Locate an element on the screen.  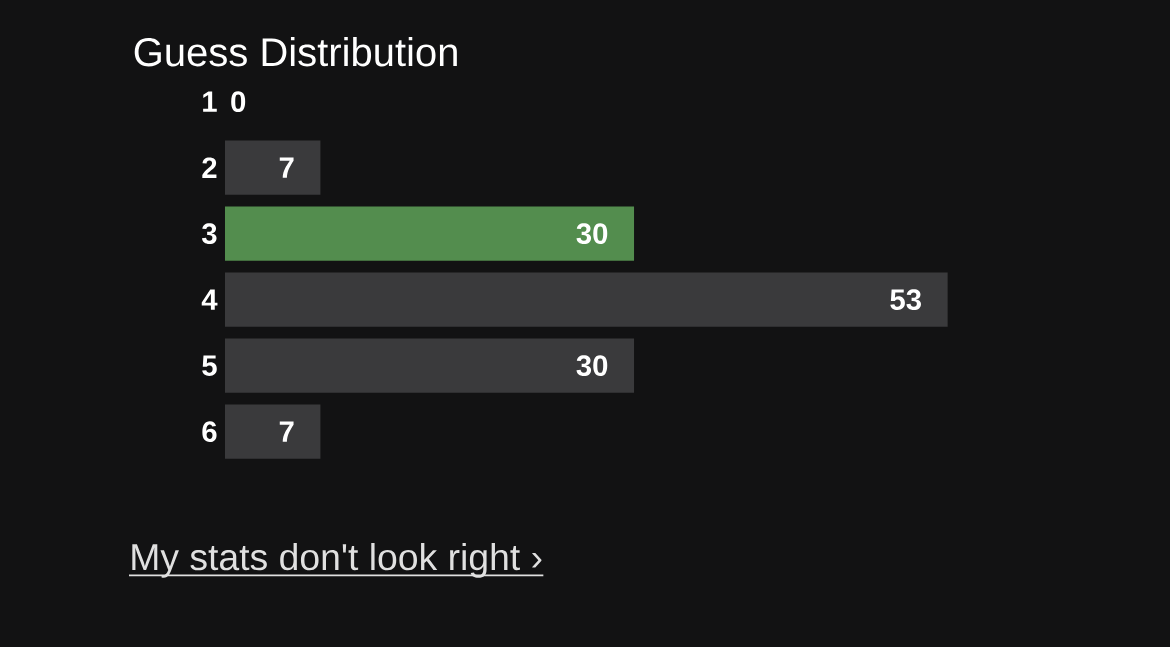
data-label: 53 is located at coordinates (905, 300).